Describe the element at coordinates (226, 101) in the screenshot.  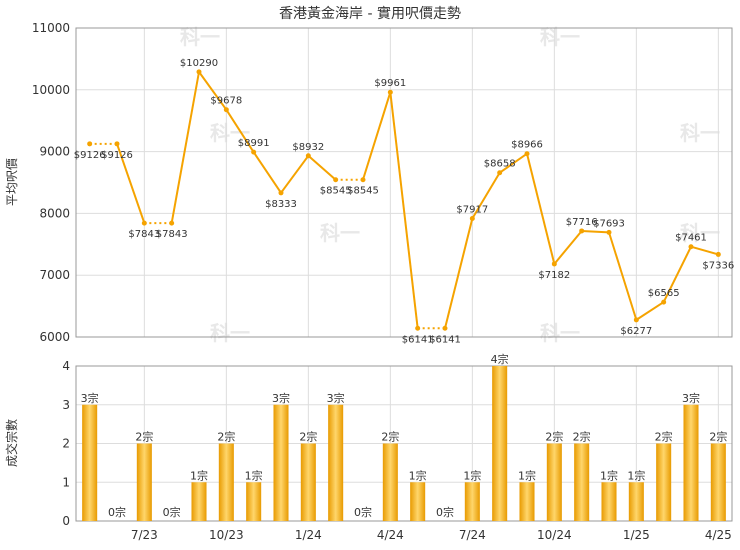
I see `line-data-label: $9678` at that location.